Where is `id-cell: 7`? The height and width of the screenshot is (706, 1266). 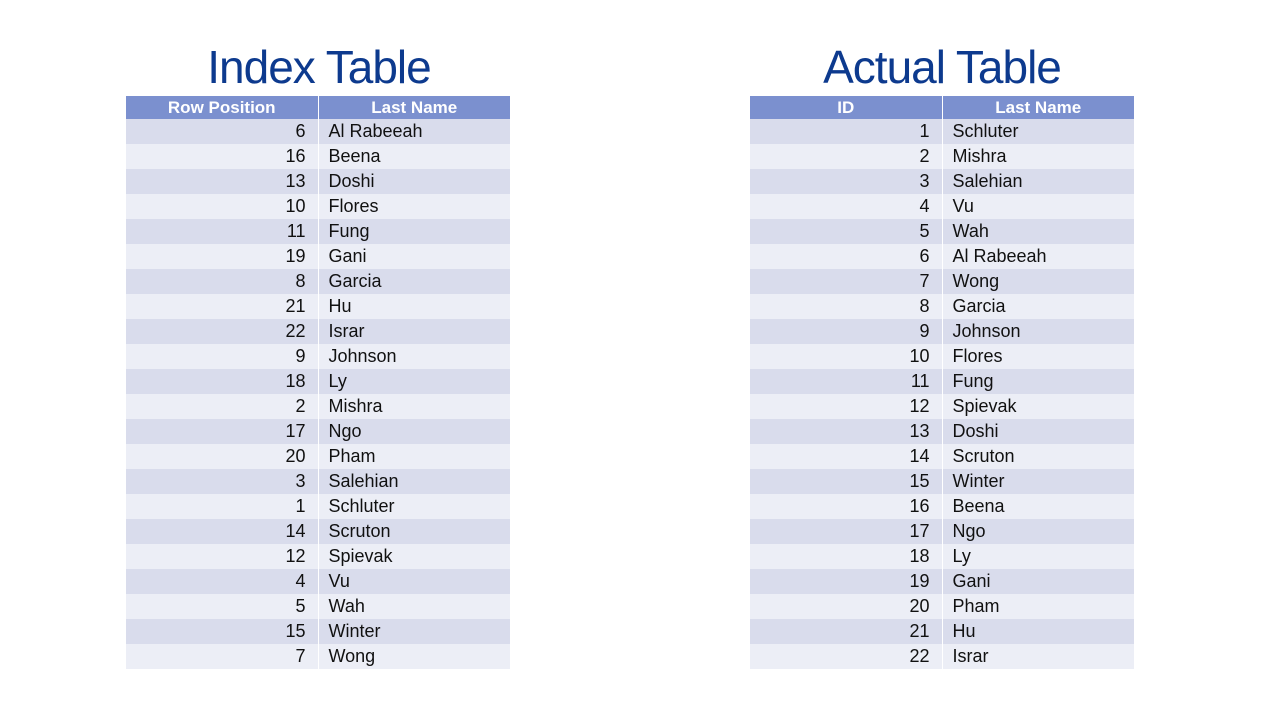
id-cell: 7 is located at coordinates (846, 281).